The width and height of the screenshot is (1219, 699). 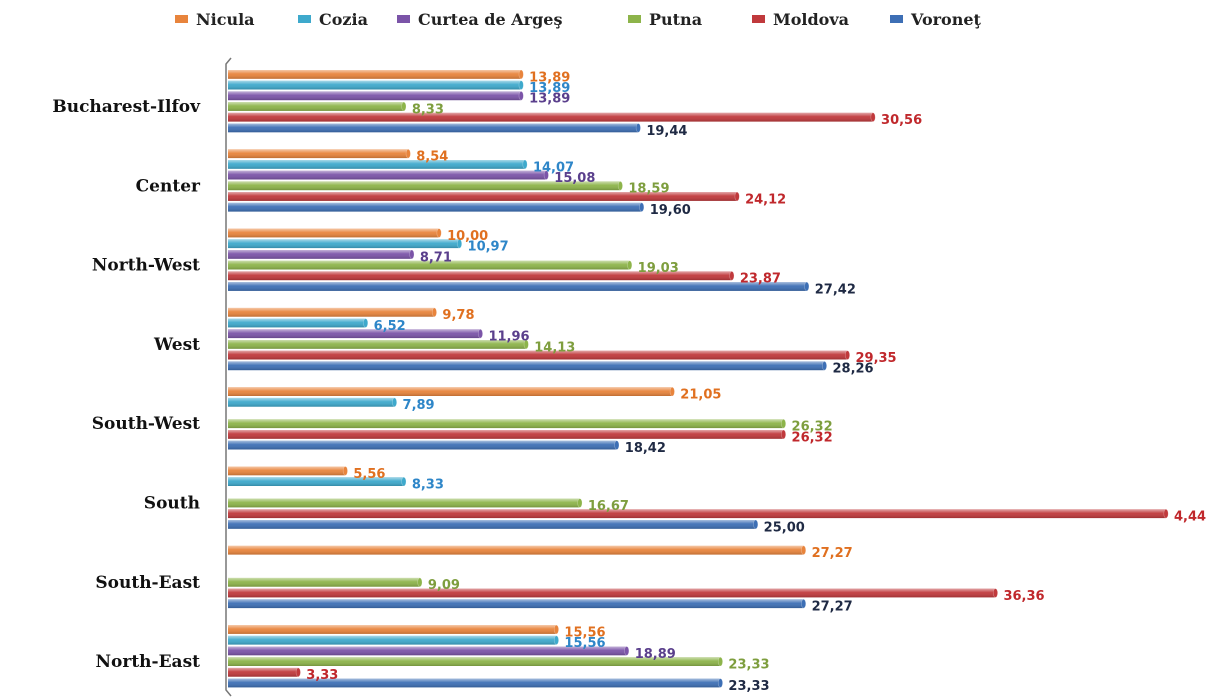 What do you see at coordinates (405, 503) in the screenshot?
I see `bar-south-putna` at bounding box center [405, 503].